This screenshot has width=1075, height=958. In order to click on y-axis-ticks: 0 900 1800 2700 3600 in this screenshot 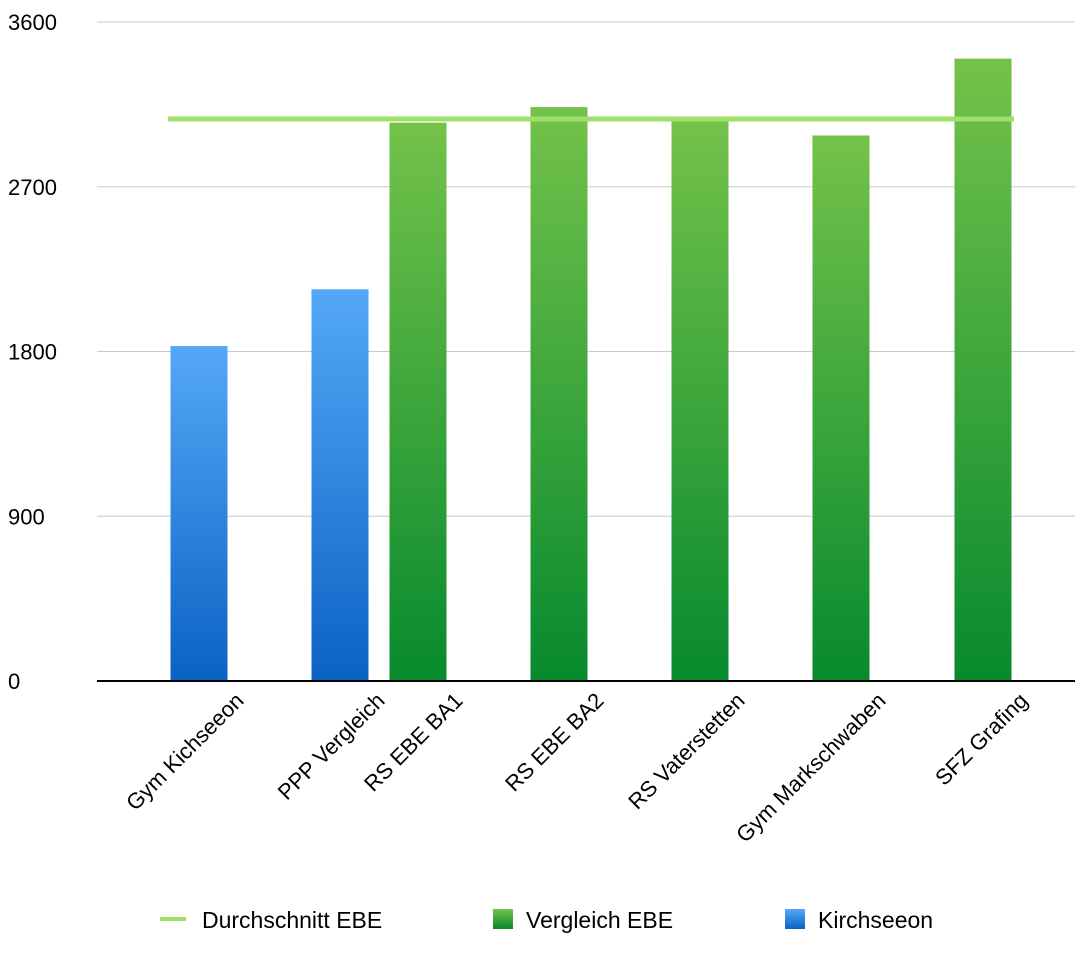, I will do `click(32, 352)`.